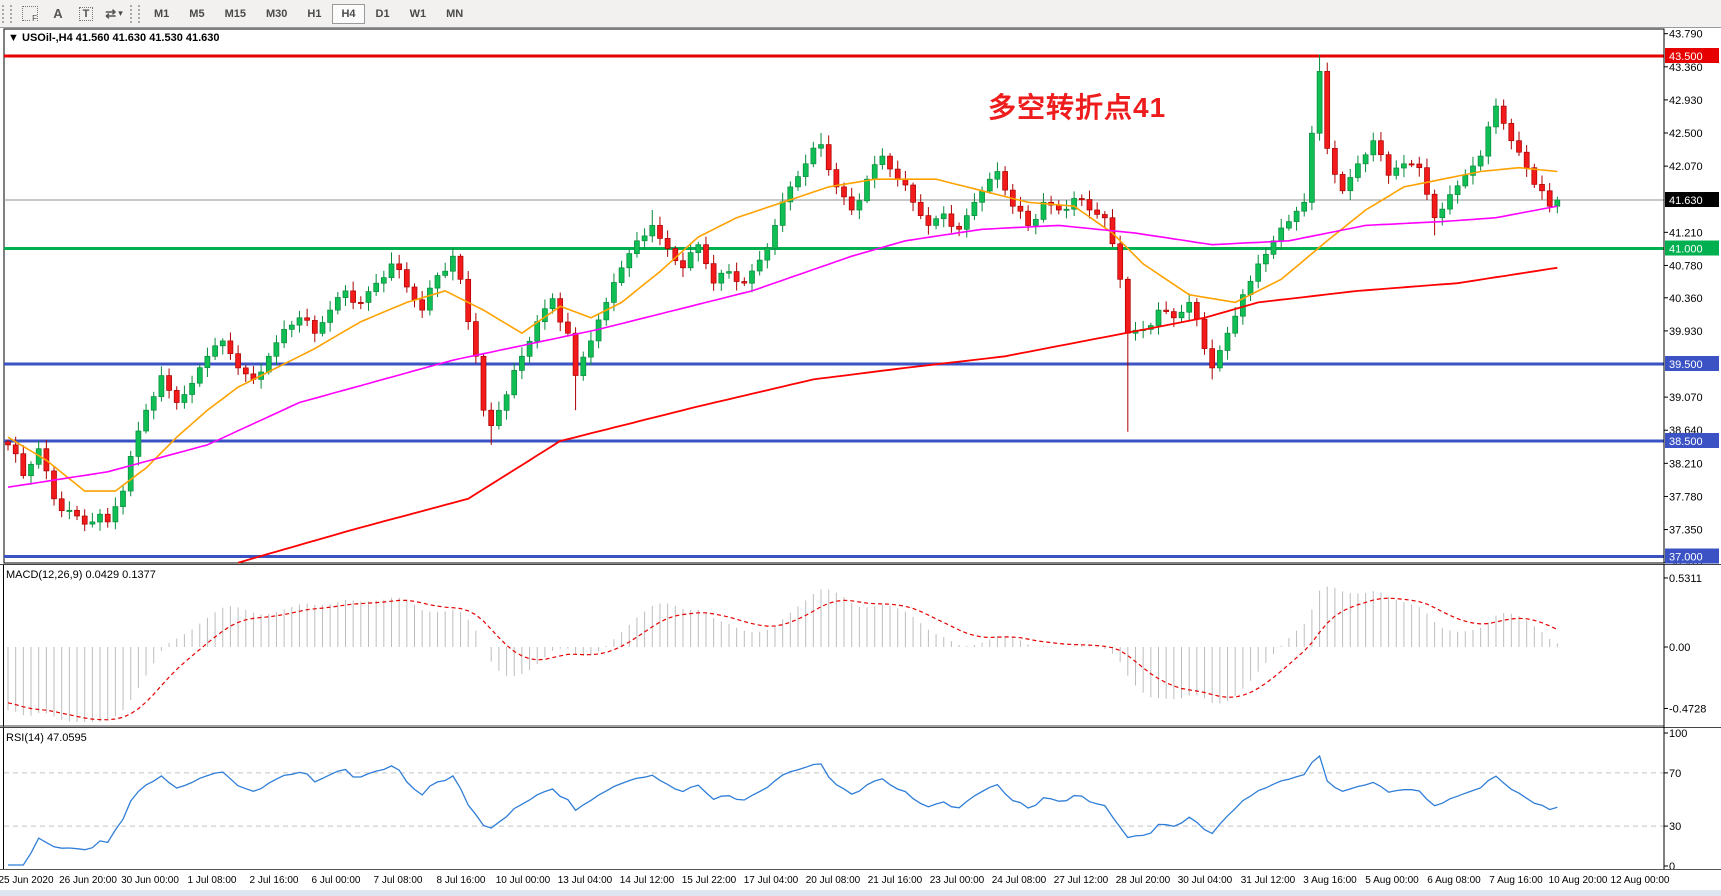 This screenshot has width=1721, height=896. I want to click on svg-text: 41.210, so click(1686, 233).